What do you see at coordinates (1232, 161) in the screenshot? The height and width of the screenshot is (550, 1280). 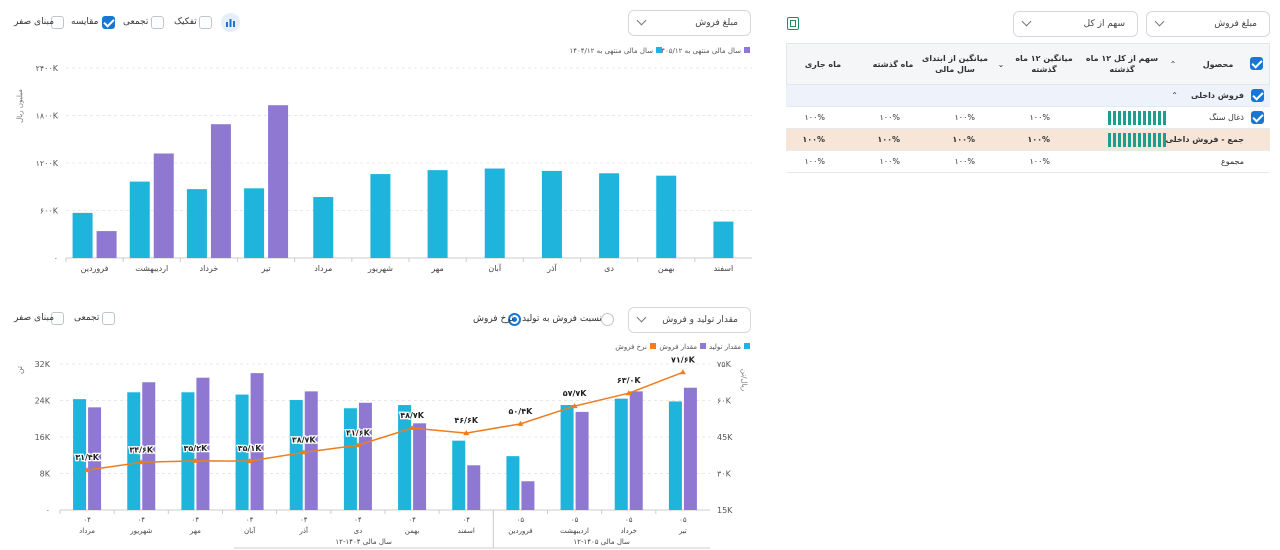 I see `product-name: مجموع` at bounding box center [1232, 161].